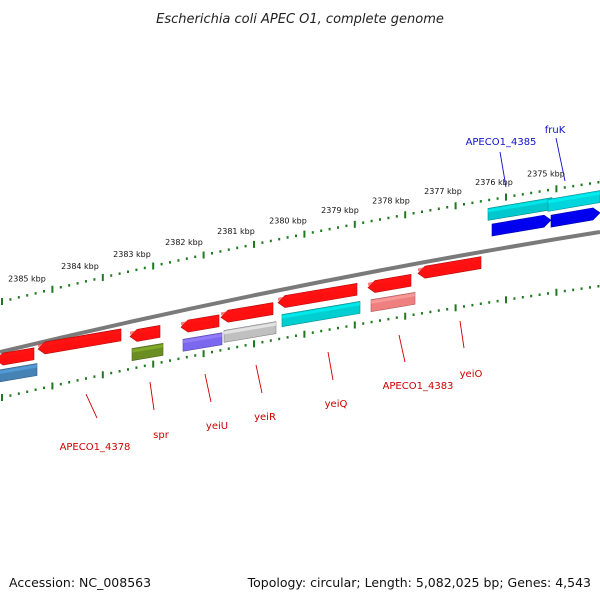 This screenshot has height=600, width=600. I want to click on ruler-label: 2377 kbp, so click(443, 191).